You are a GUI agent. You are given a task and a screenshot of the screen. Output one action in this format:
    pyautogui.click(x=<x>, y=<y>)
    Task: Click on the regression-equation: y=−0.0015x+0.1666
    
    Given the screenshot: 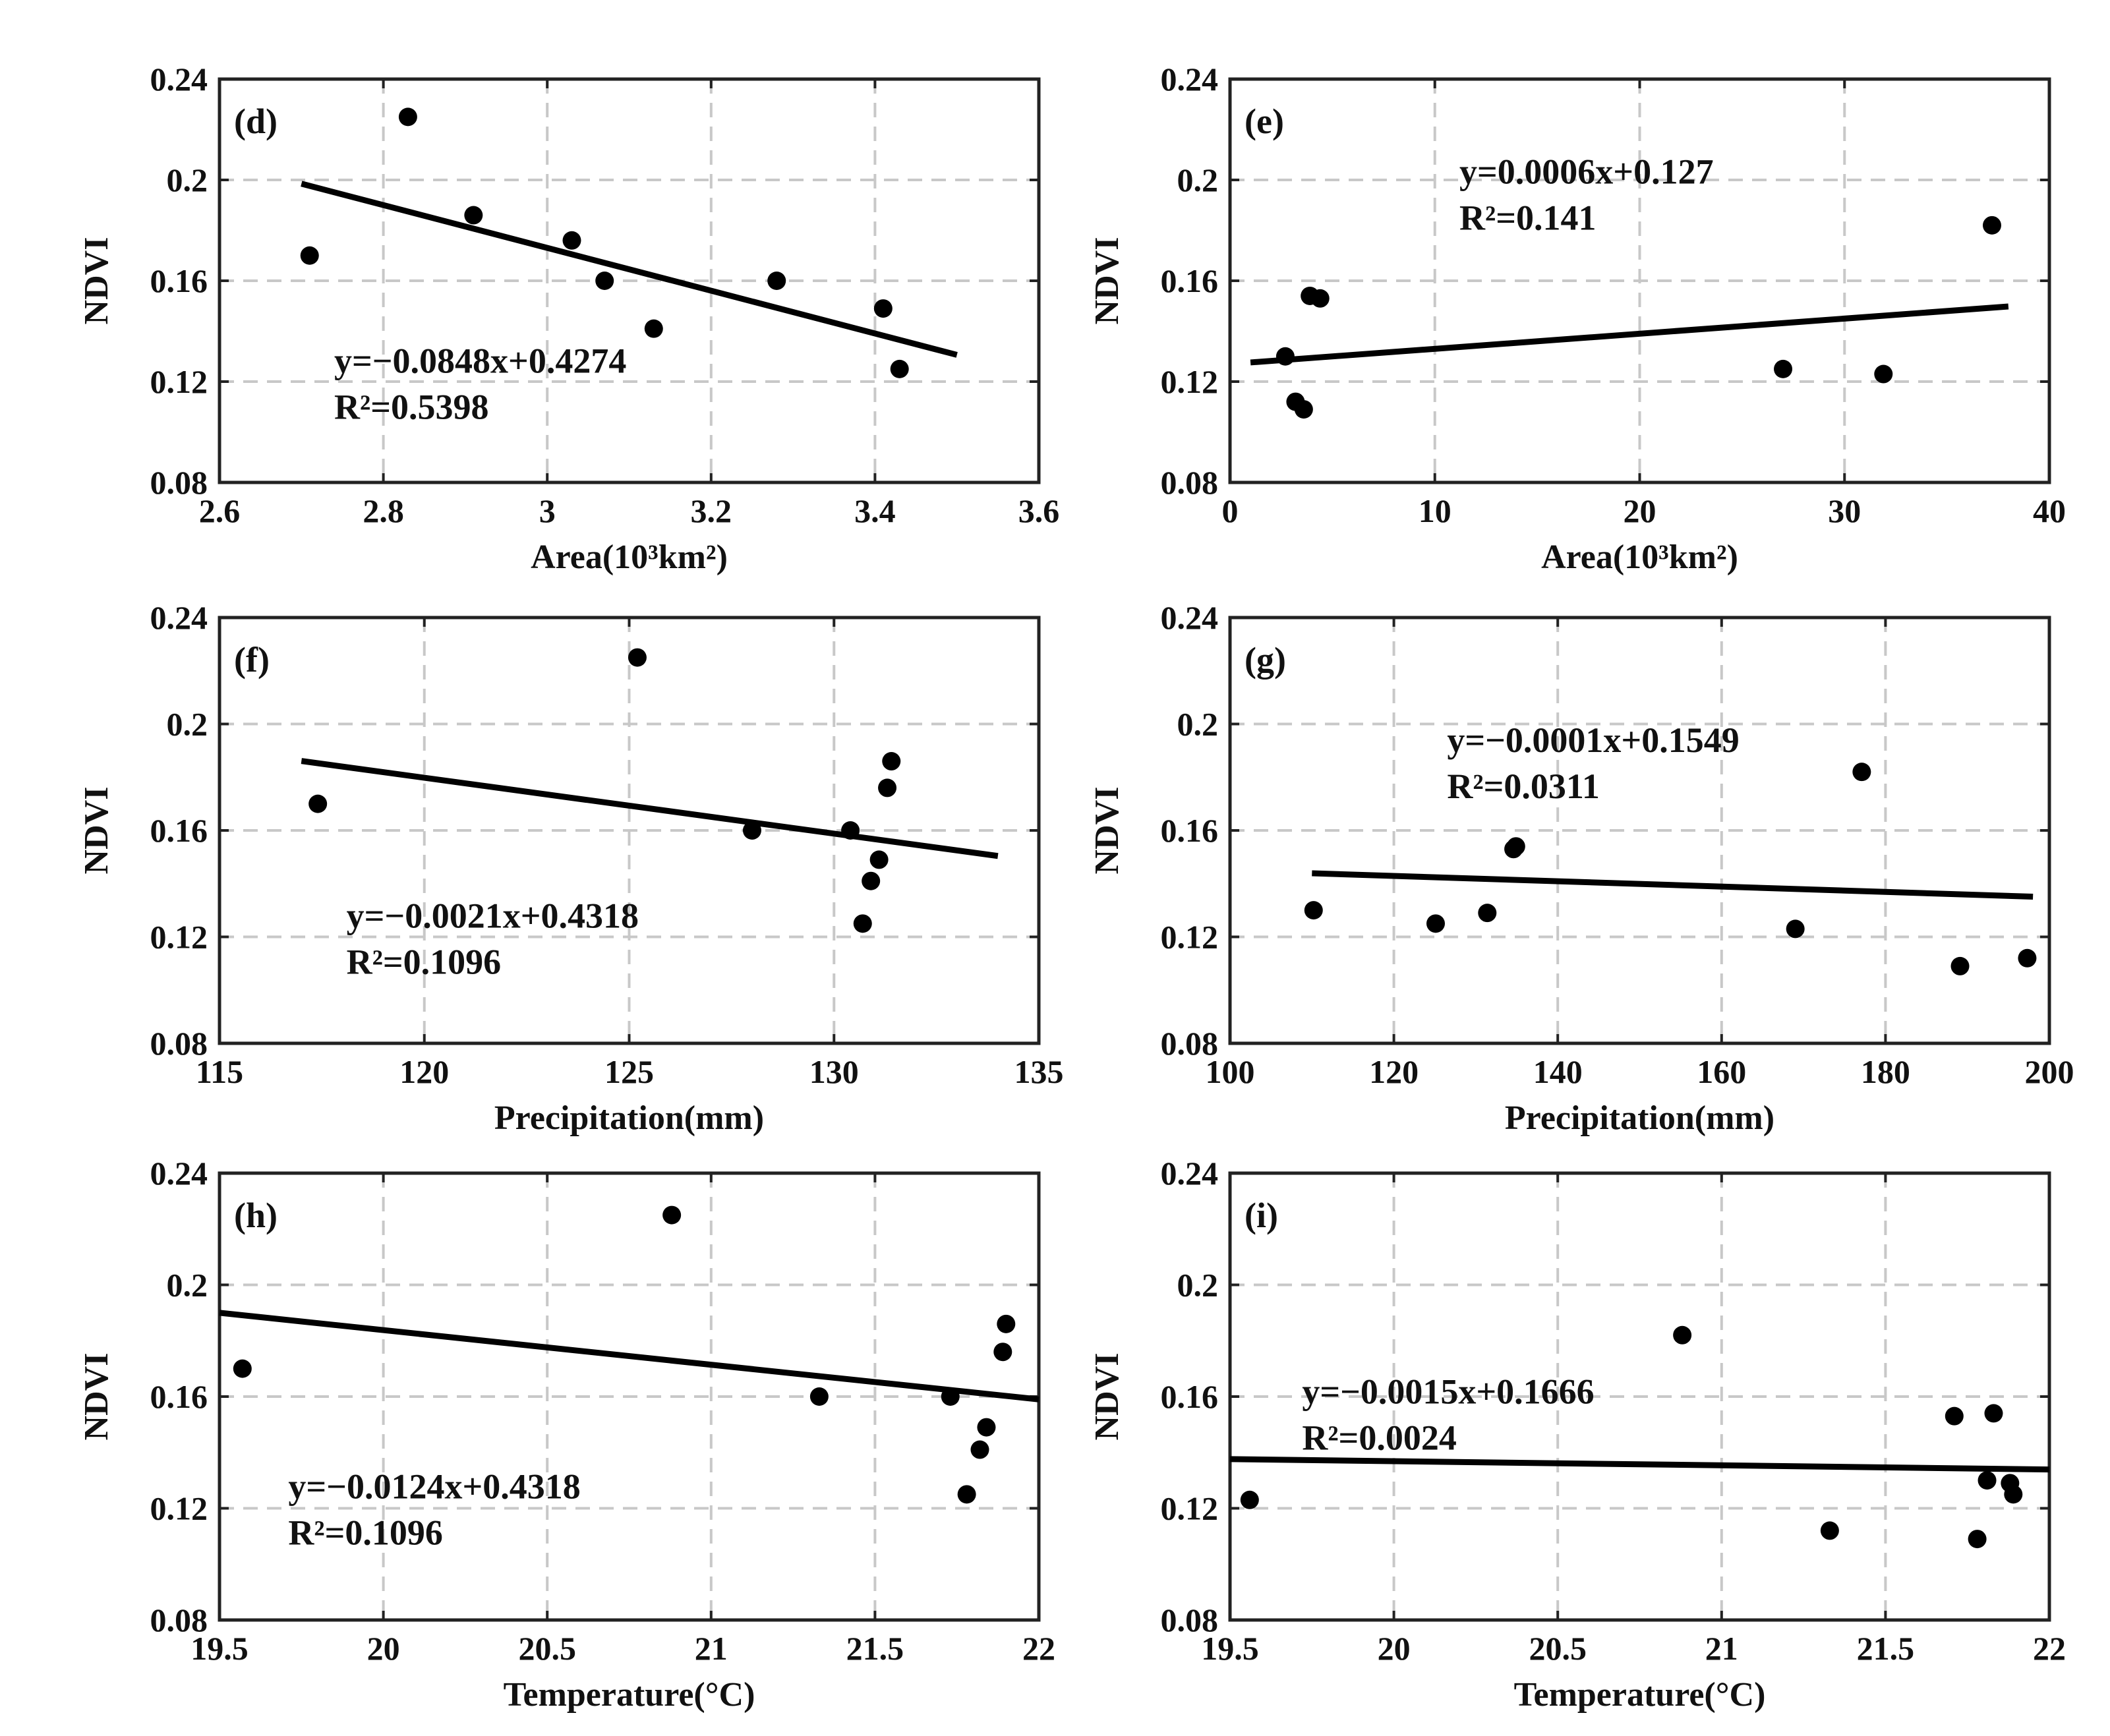 What is the action you would take?
    pyautogui.click(x=1448, y=1392)
    